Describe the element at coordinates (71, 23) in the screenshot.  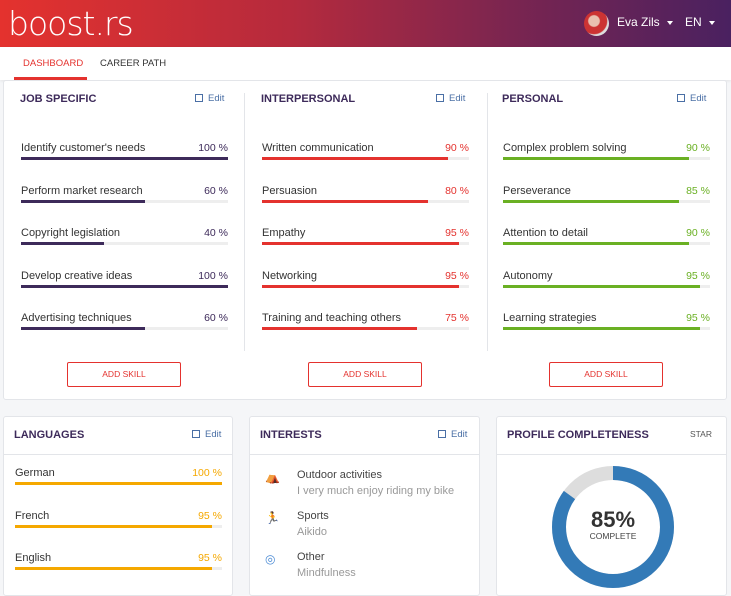
I see `logo: boost.rs` at that location.